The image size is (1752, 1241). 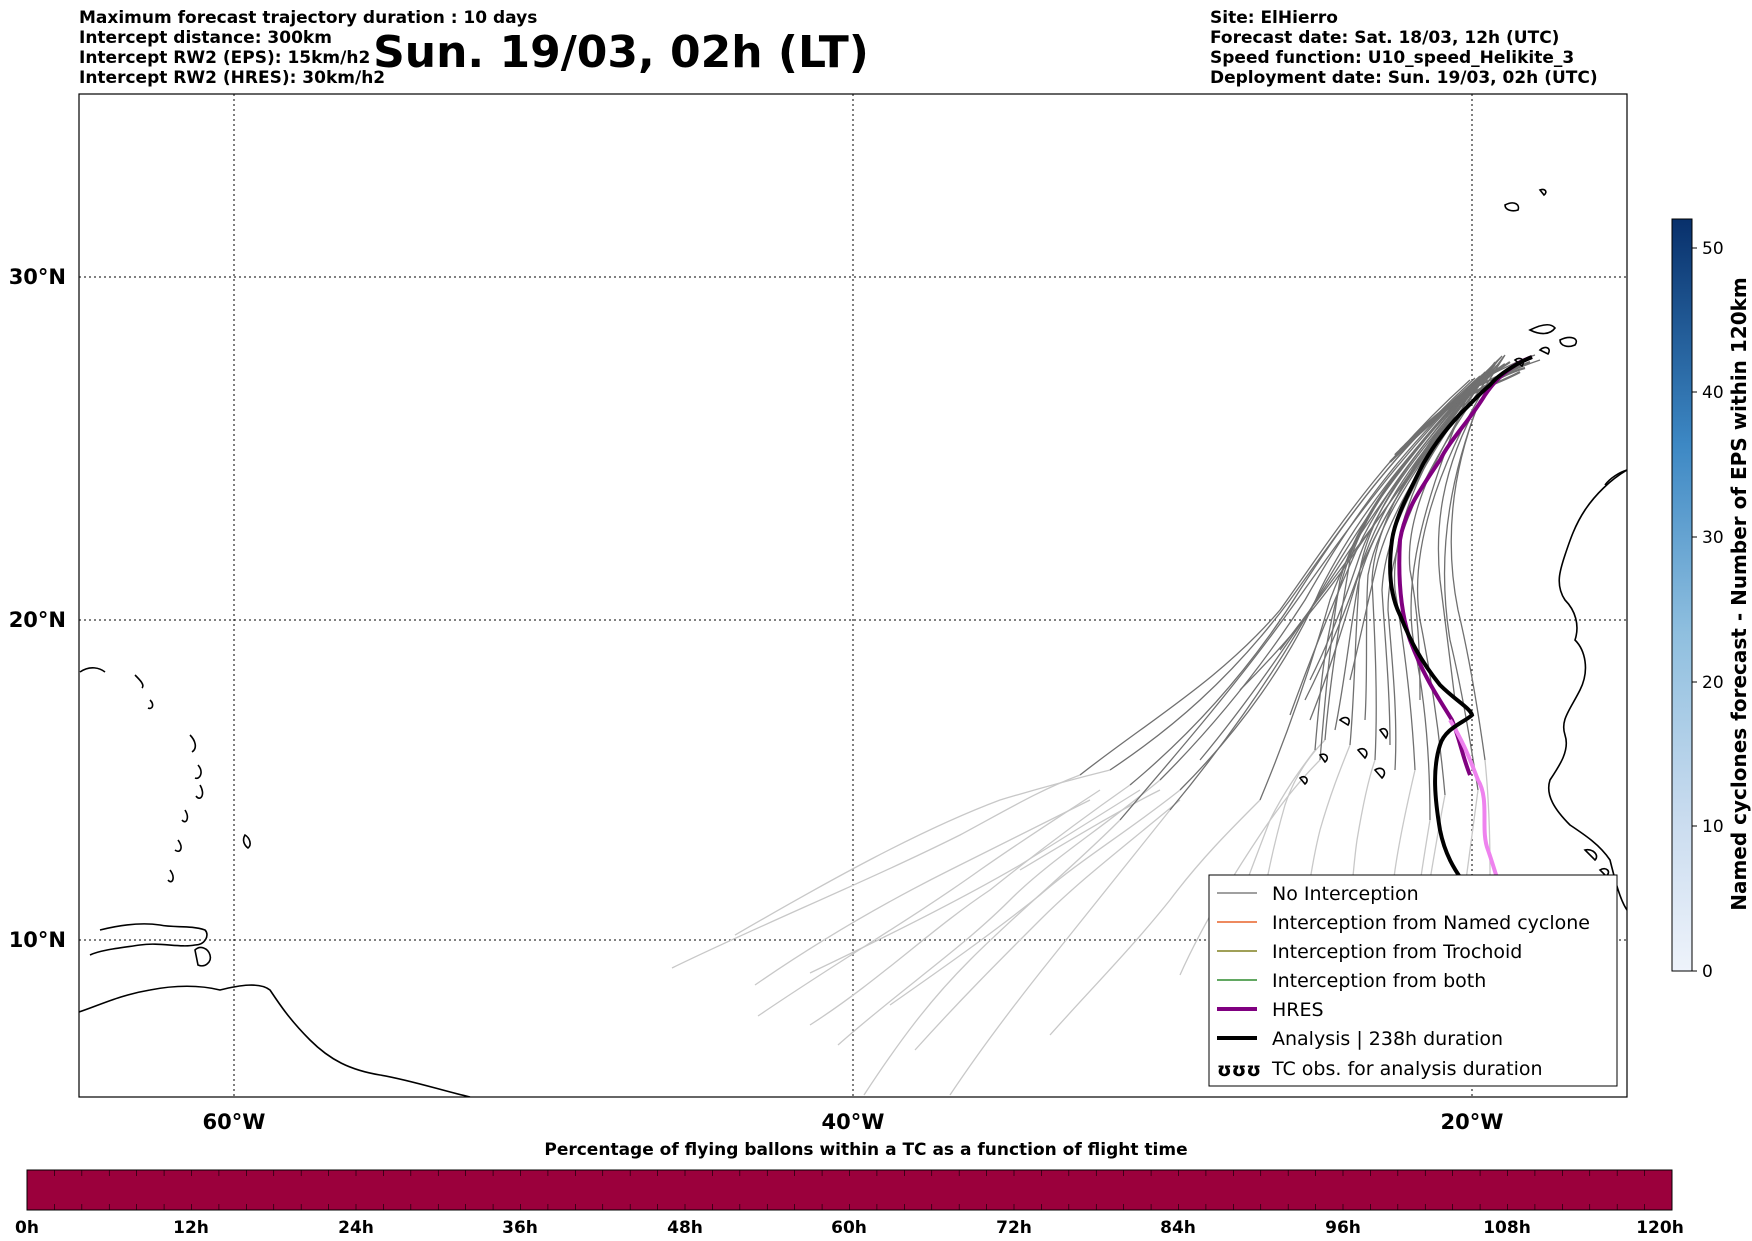 I want to click on lat-labels: 30°N 20°N 10°N, so click(x=37, y=608).